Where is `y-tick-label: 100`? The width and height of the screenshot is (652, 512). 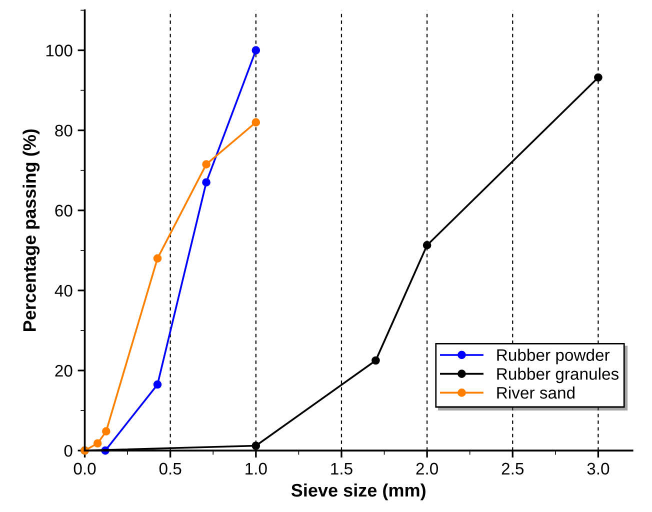 y-tick-label: 100 is located at coordinates (59, 50).